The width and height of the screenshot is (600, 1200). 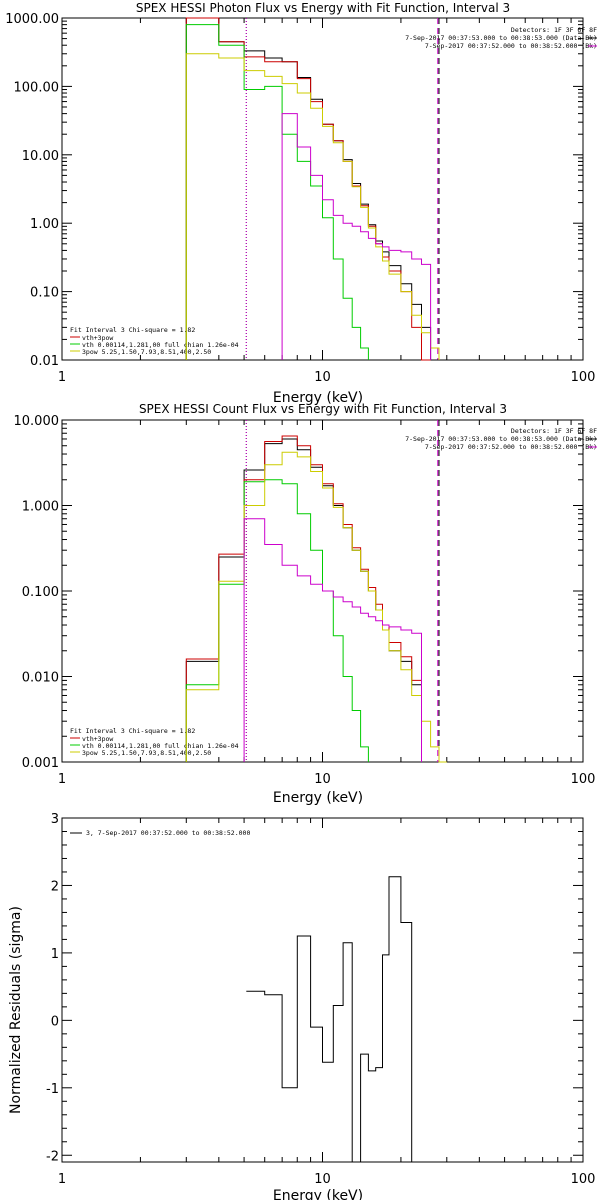 I want to click on panel1-header-line-0: Detectors: 1F 3F 6F 8F, so click(x=554, y=30).